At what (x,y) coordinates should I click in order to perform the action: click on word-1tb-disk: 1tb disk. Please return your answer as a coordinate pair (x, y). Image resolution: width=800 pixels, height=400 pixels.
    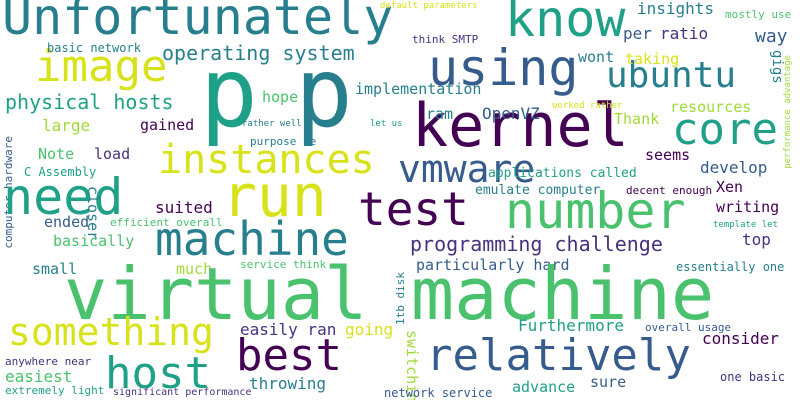
    Looking at the image, I should click on (400, 298).